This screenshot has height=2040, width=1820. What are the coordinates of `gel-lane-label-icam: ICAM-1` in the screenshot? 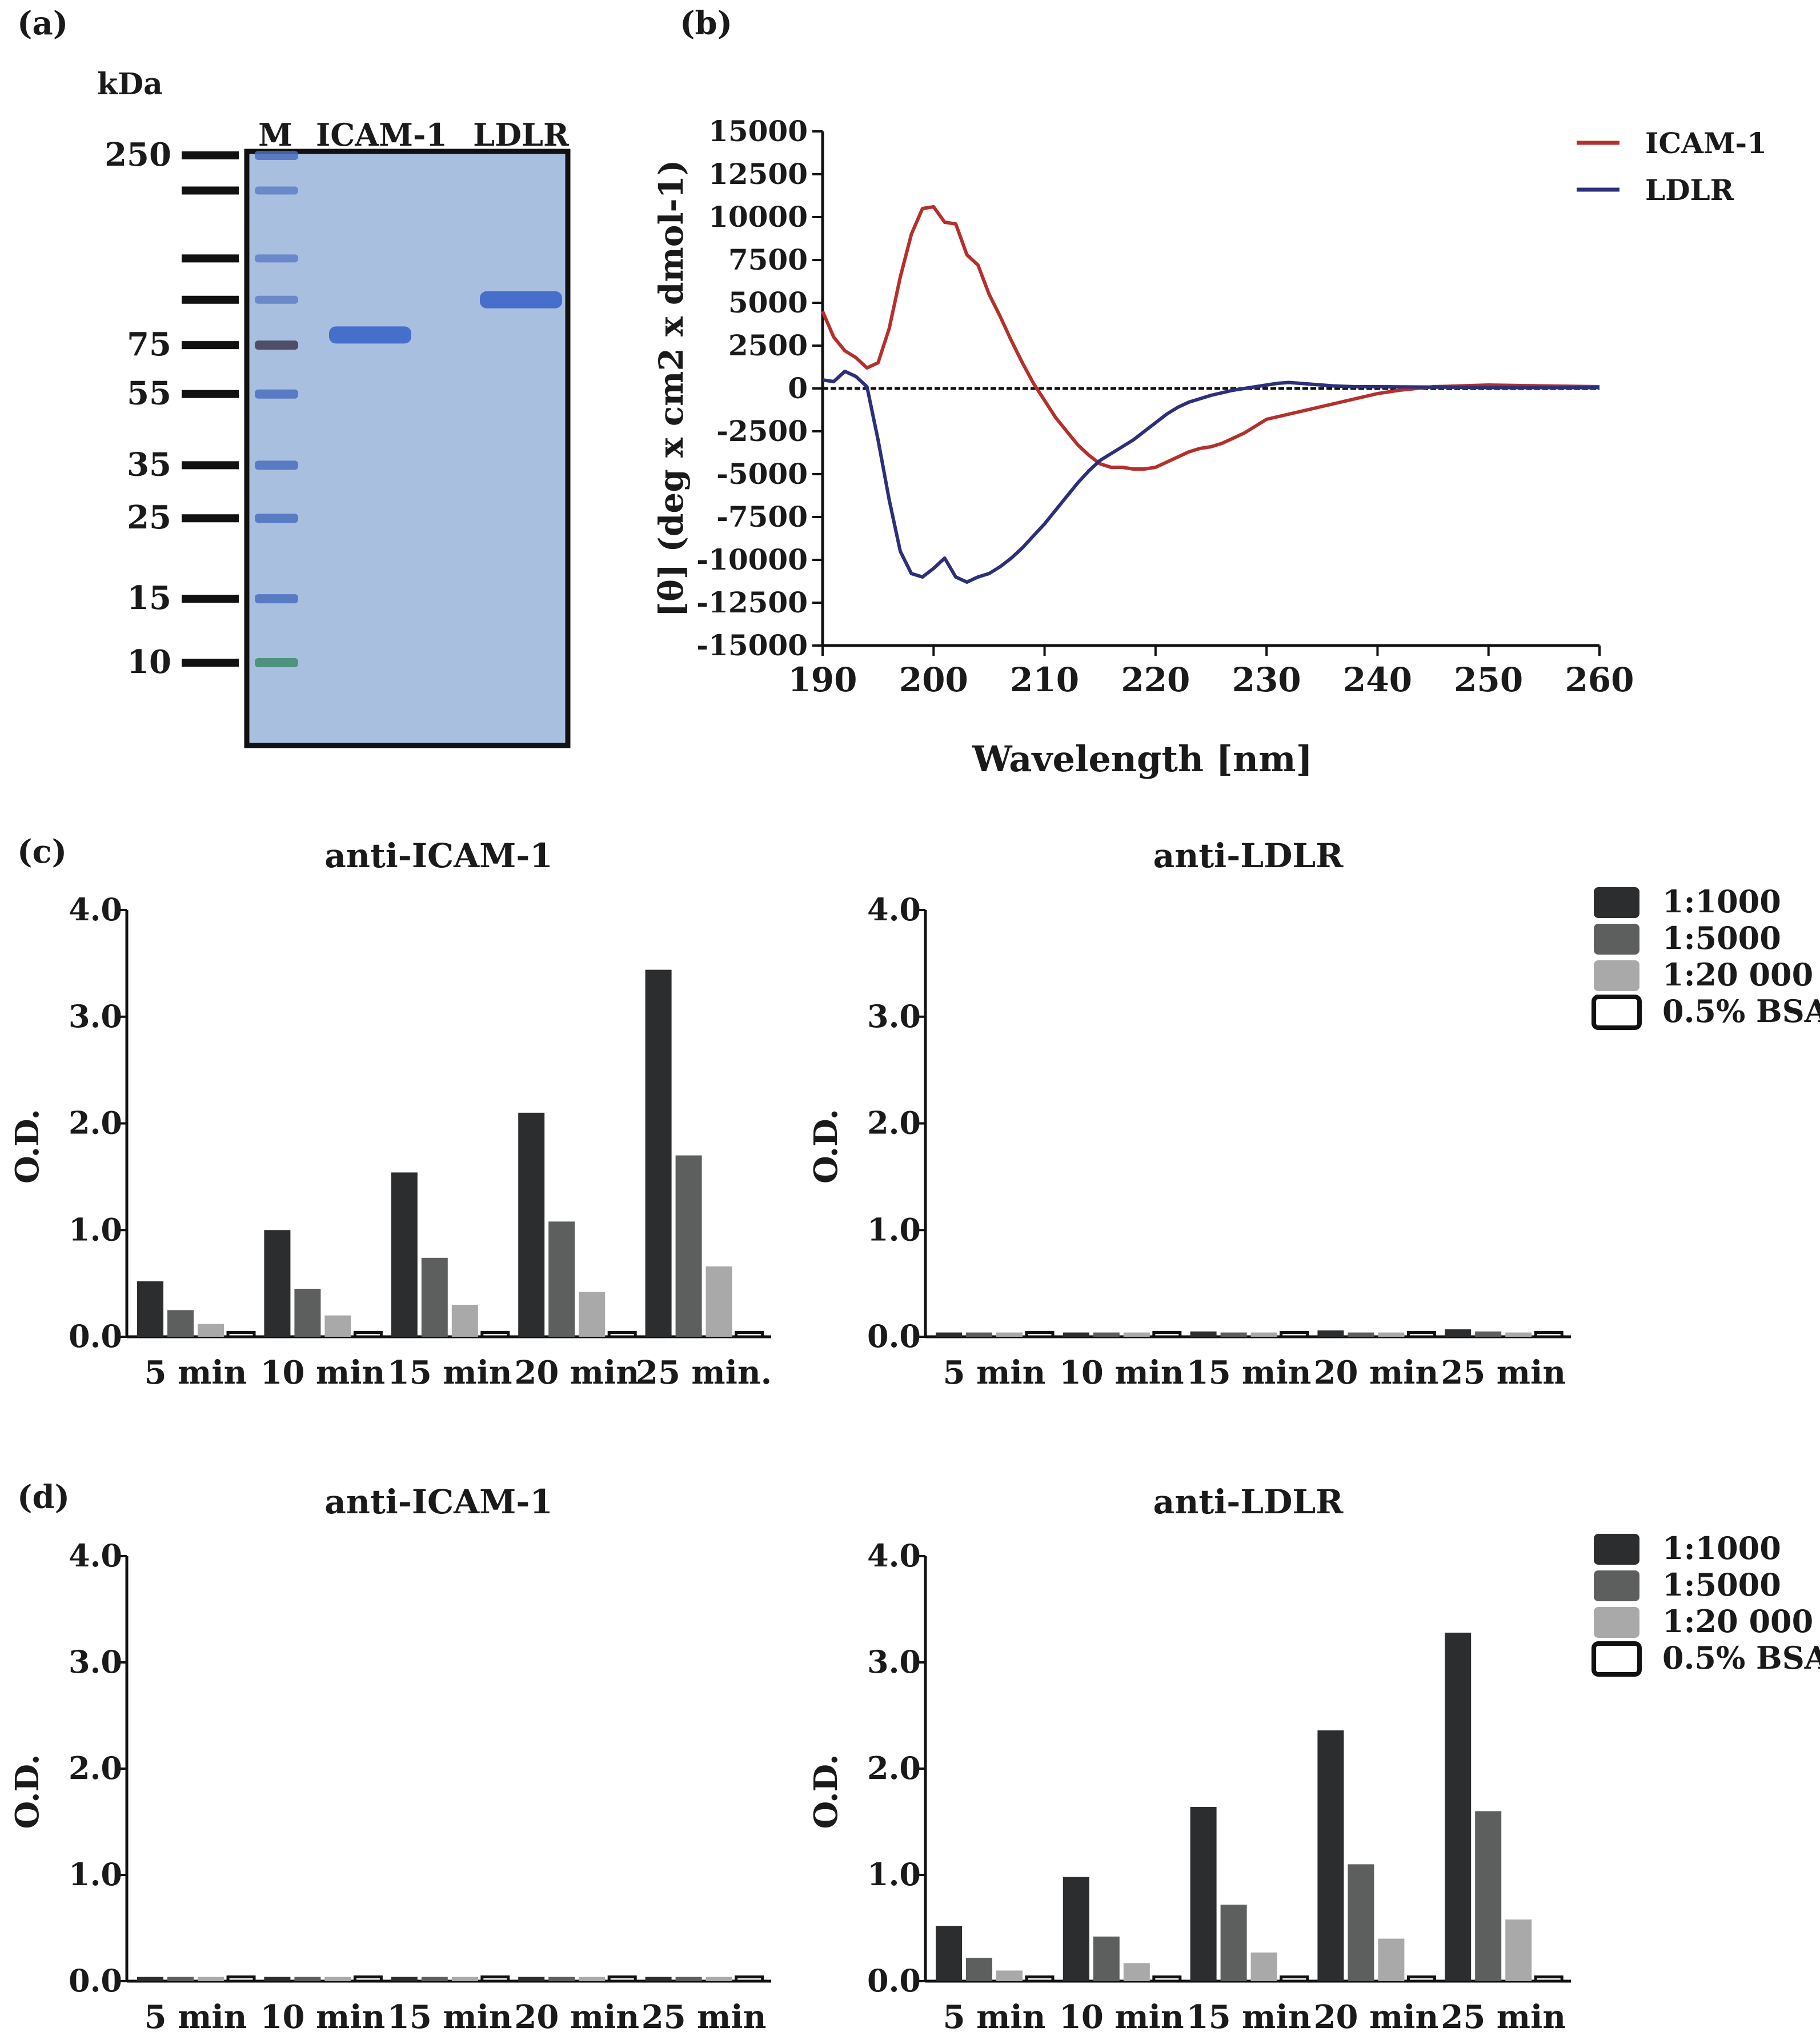 It's located at (381, 135).